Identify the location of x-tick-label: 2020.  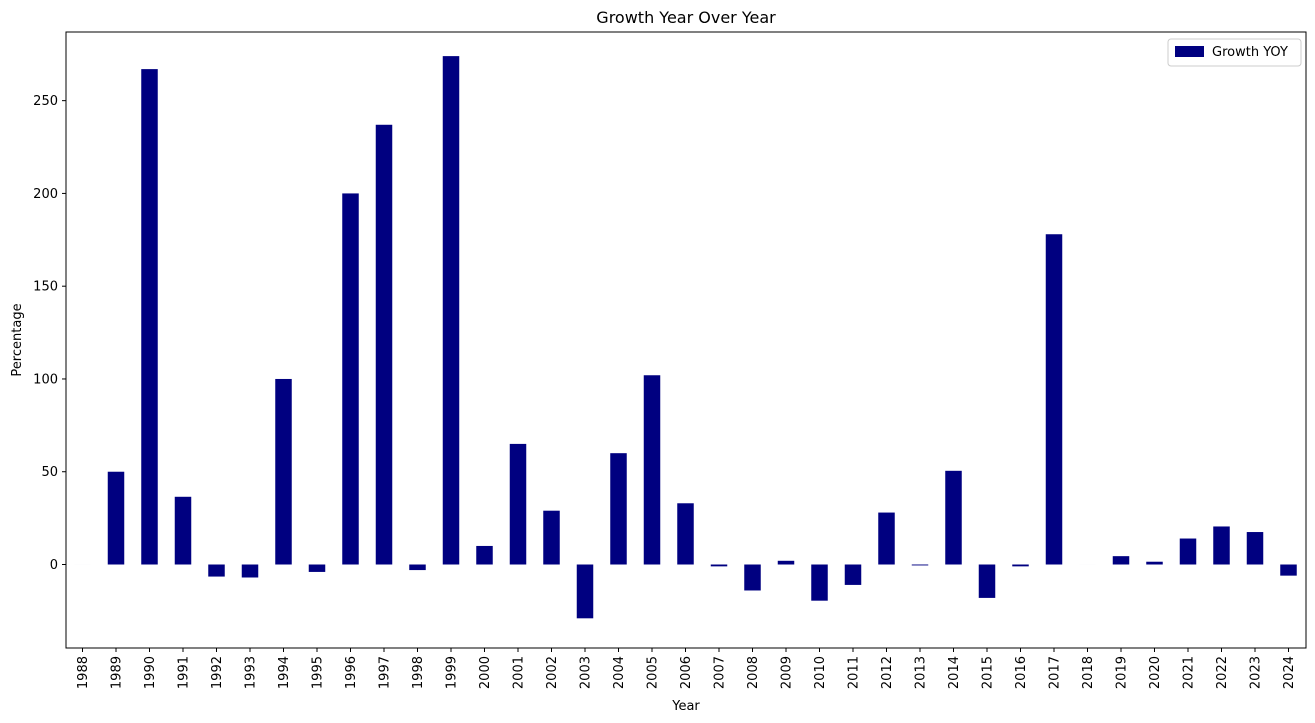
(1155, 672).